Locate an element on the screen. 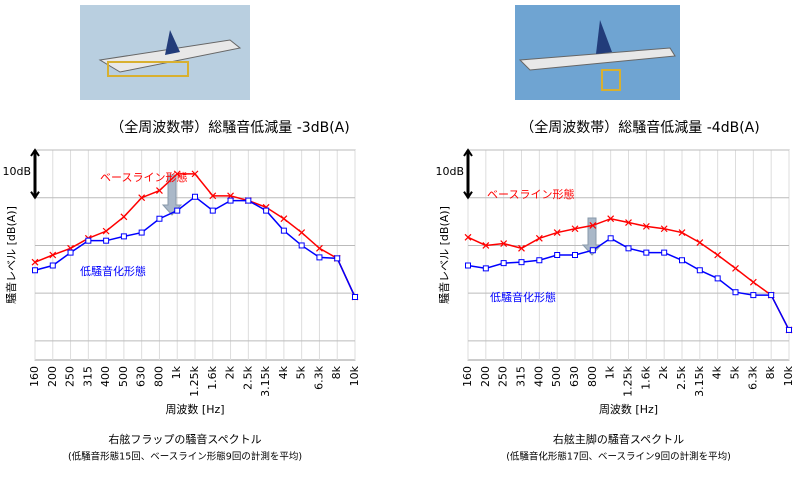 This screenshot has width=795, height=478. legend-label: 低騒音化形態 is located at coordinates (523, 297).